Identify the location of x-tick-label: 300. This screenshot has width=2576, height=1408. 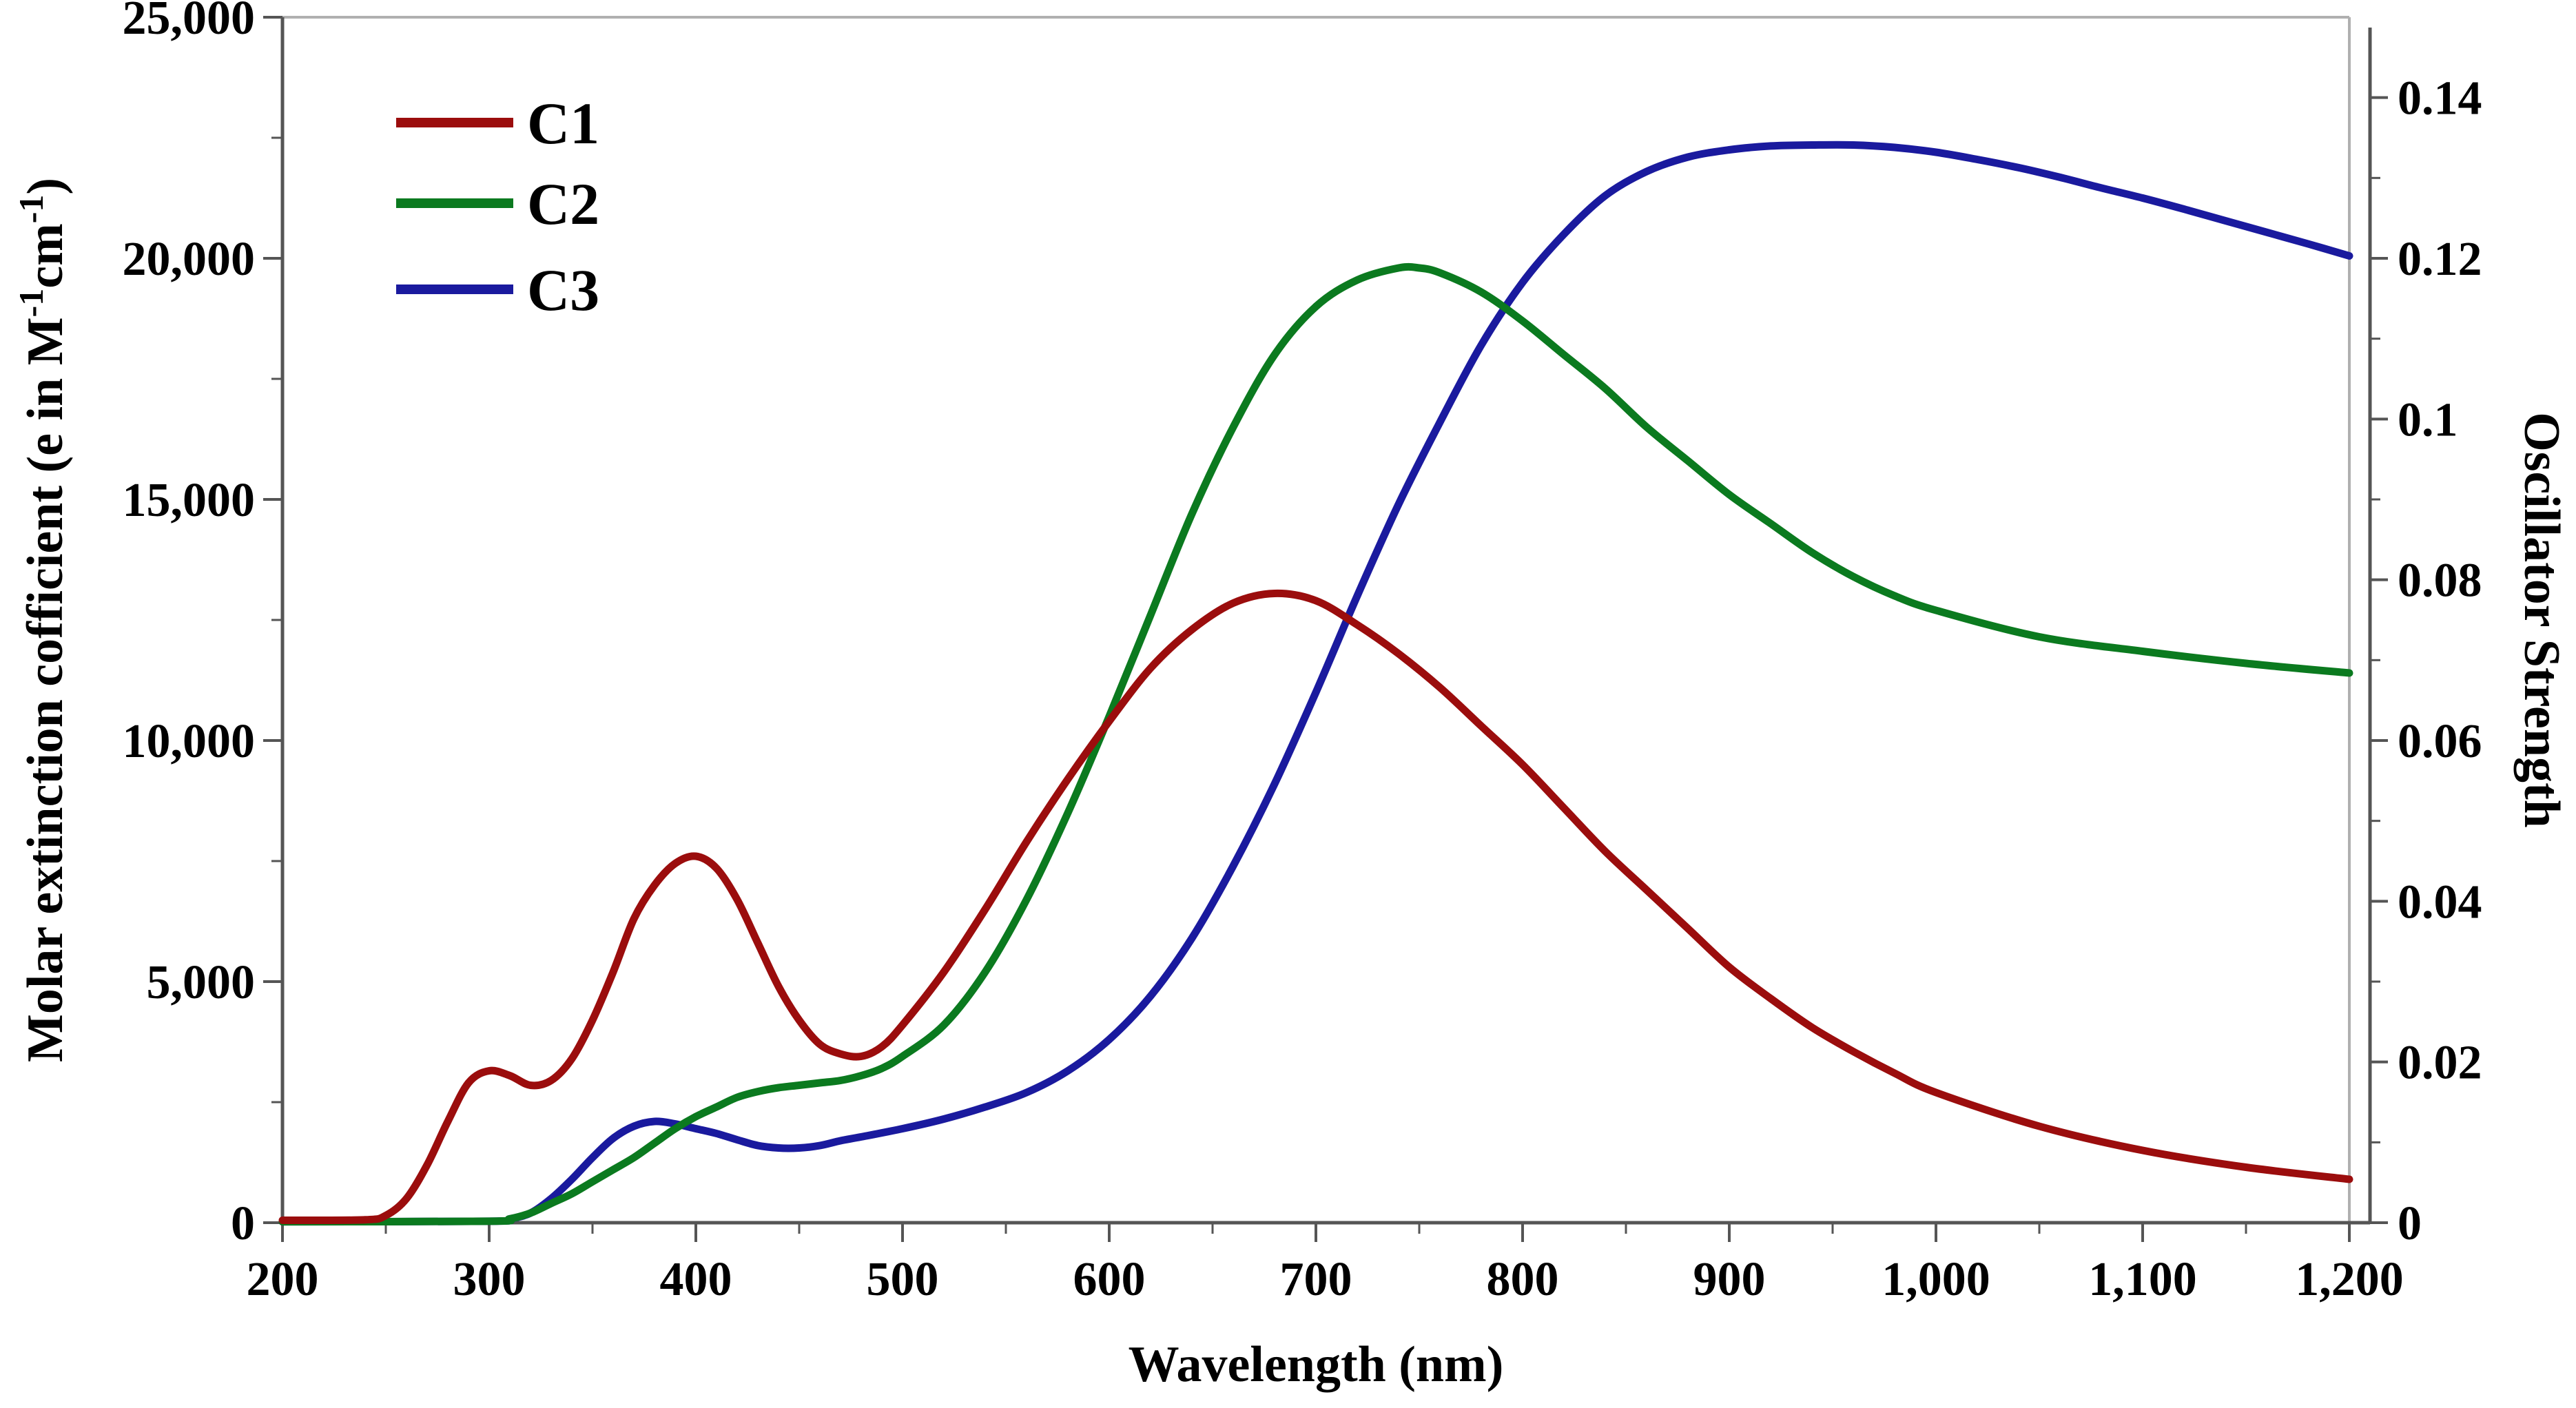
(489, 1279).